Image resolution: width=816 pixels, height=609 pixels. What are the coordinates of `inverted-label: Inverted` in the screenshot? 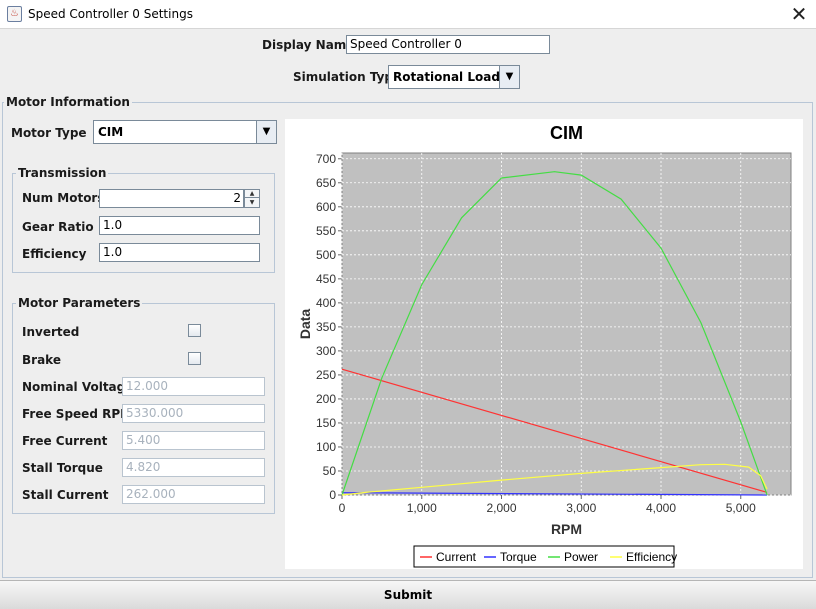 It's located at (51, 332).